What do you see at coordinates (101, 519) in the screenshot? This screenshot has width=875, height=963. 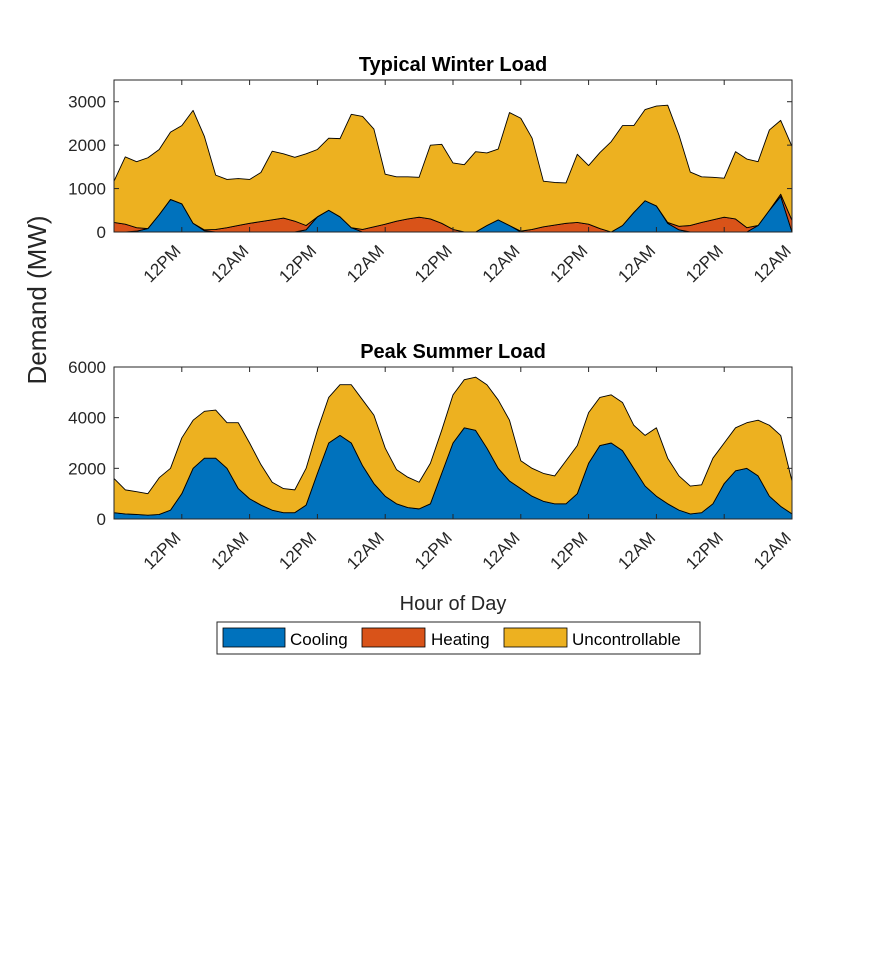 I see `summer-ytick-label: 0` at bounding box center [101, 519].